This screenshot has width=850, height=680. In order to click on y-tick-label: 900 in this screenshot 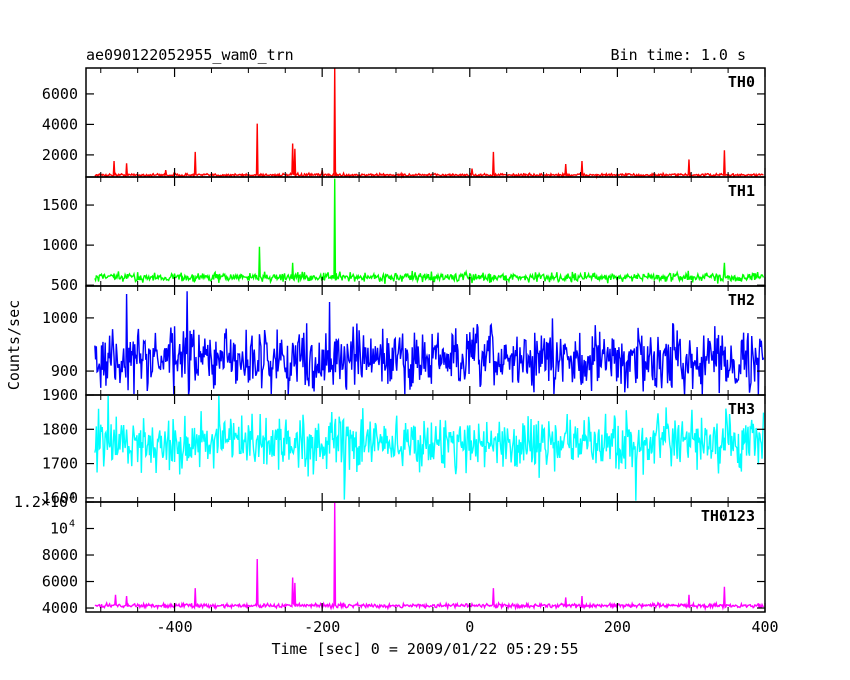, I will do `click(64, 371)`.